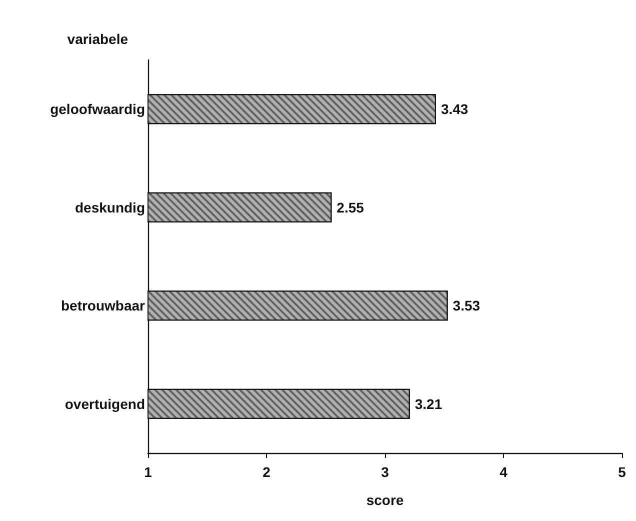 This screenshot has height=521, width=636. What do you see at coordinates (466, 306) in the screenshot?
I see `data-label: 3.53` at bounding box center [466, 306].